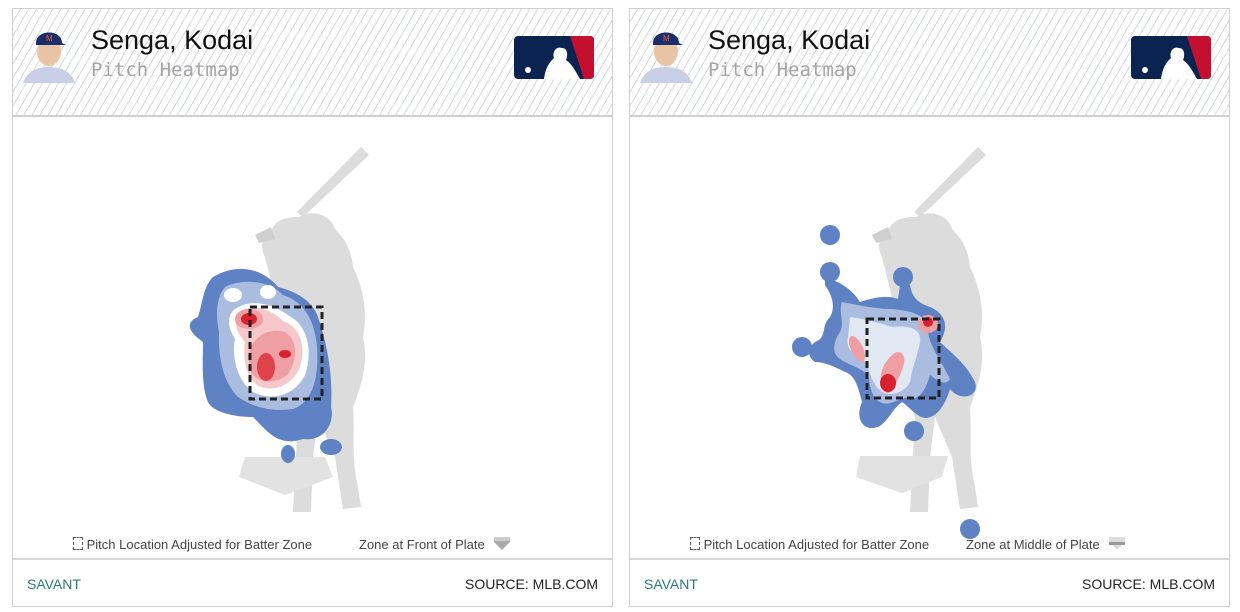 This screenshot has width=1240, height=612. I want to click on legend-zone: Zone at Middle of Plate, so click(1046, 544).